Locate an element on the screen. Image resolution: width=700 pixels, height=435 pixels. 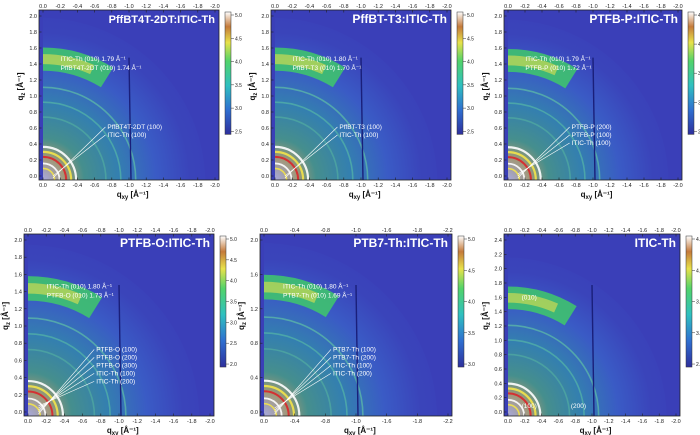
top-tick-label: 0.0 is located at coordinates (43, 7).